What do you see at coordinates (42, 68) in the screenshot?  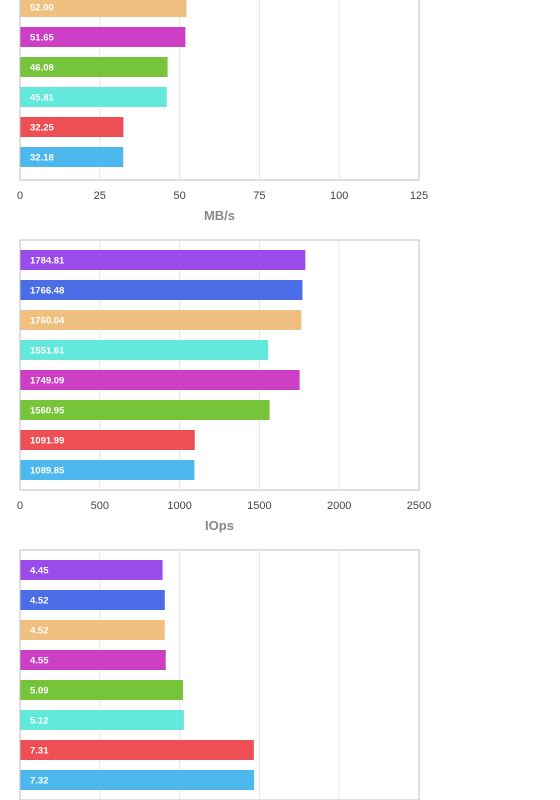 I see `chart-0-bar-label: 46.08` at bounding box center [42, 68].